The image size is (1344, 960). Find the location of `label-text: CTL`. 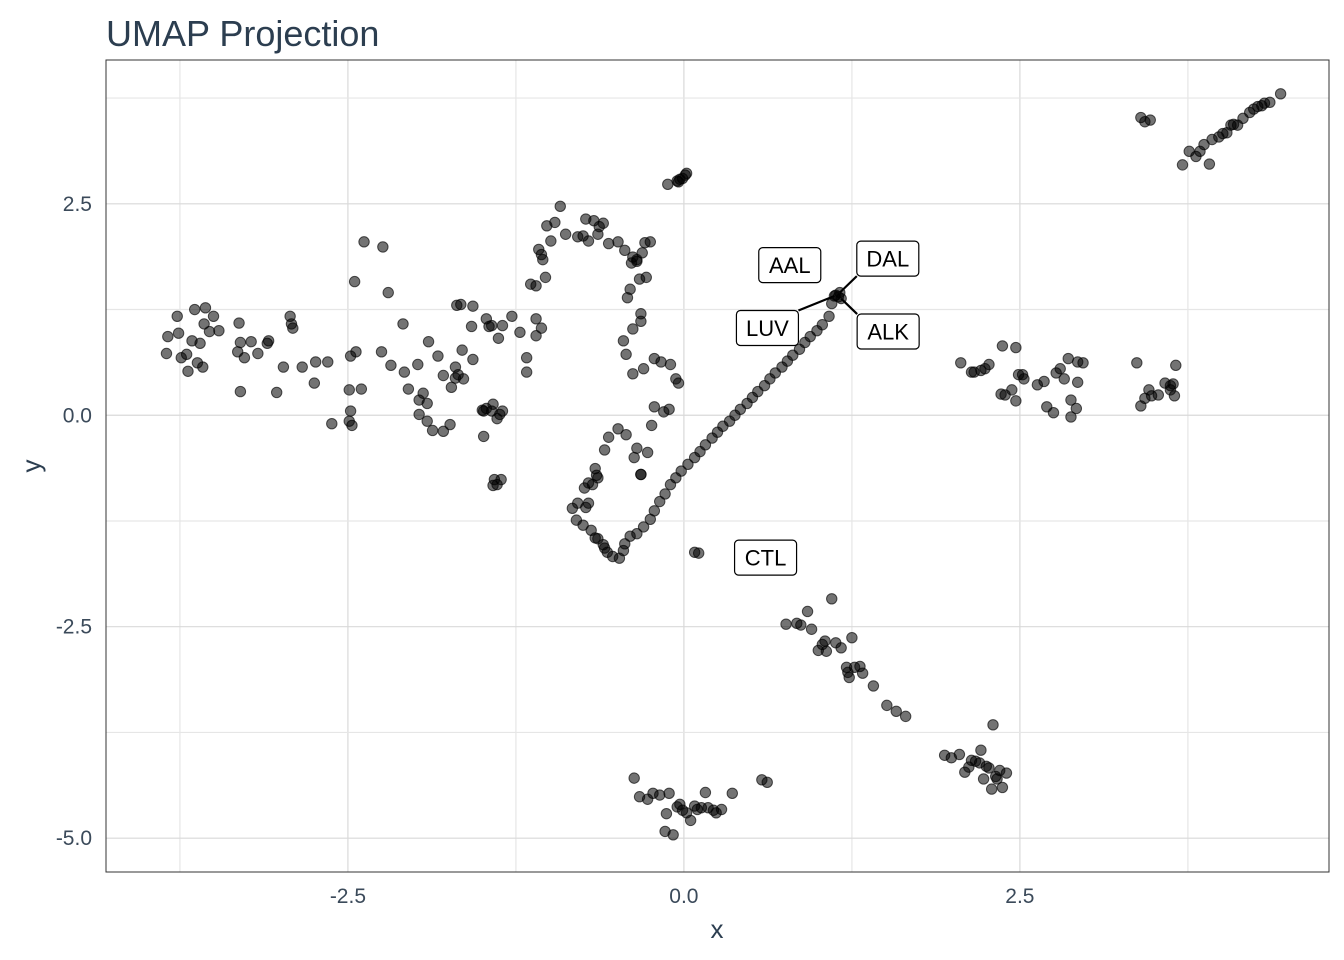

label-text: CTL is located at coordinates (766, 558).